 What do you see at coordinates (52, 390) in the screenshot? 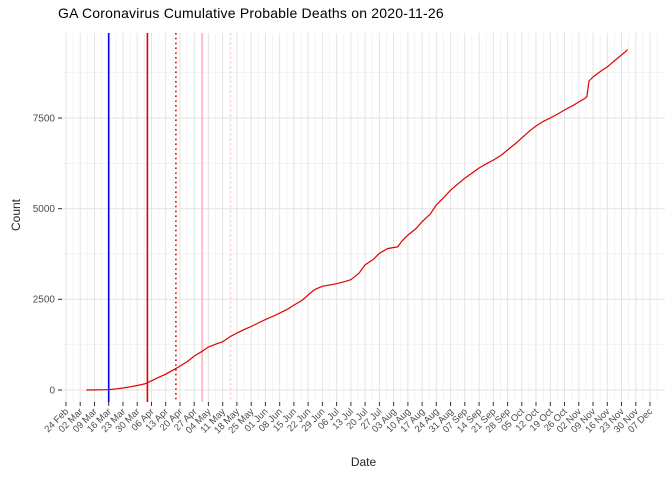
I see `y-tick-label: 0` at bounding box center [52, 390].